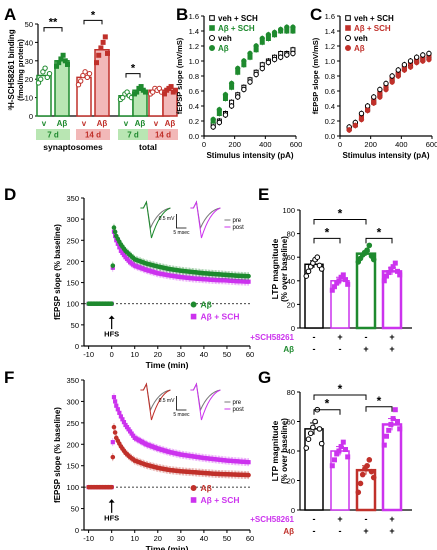  Describe the element at coordinates (111, 317) in the screenshot. I see `panel-d-hfs-arrowhead` at that location.